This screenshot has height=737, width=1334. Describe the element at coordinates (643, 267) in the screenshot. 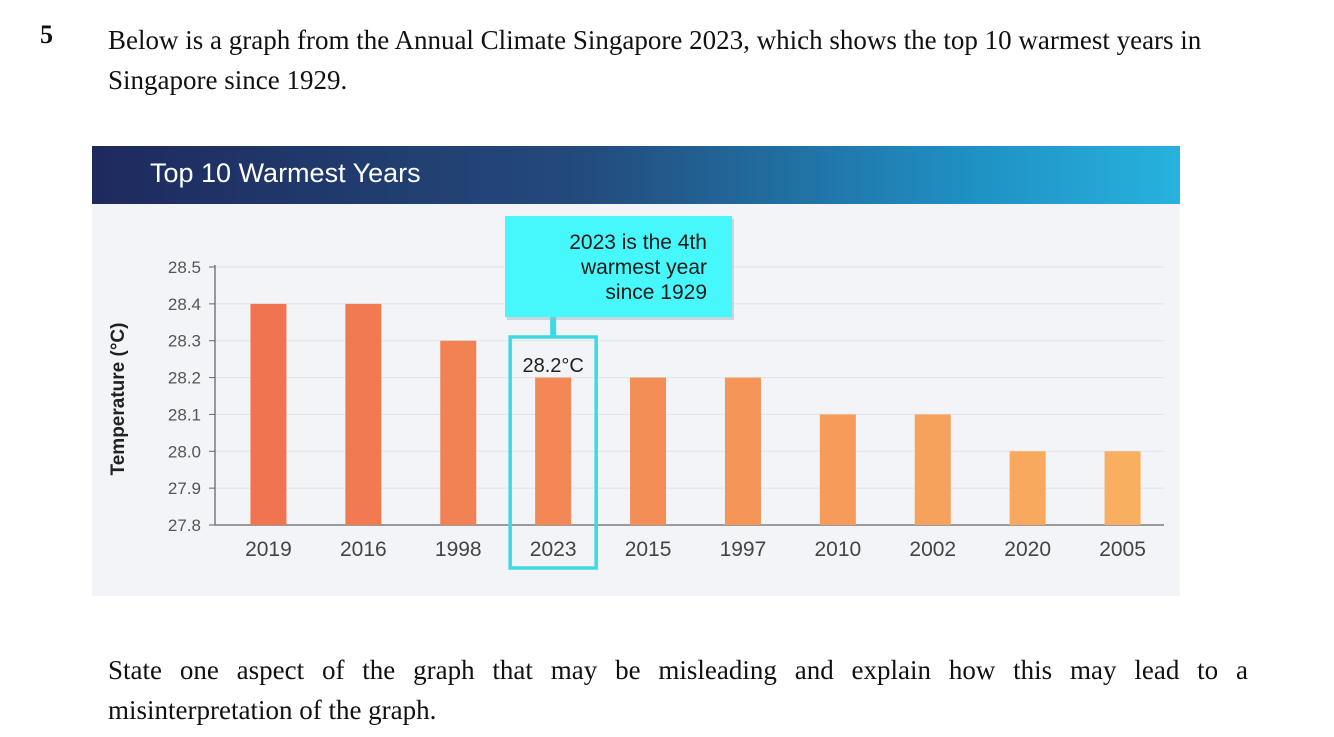

I see `callout-text: warmest year` at that location.